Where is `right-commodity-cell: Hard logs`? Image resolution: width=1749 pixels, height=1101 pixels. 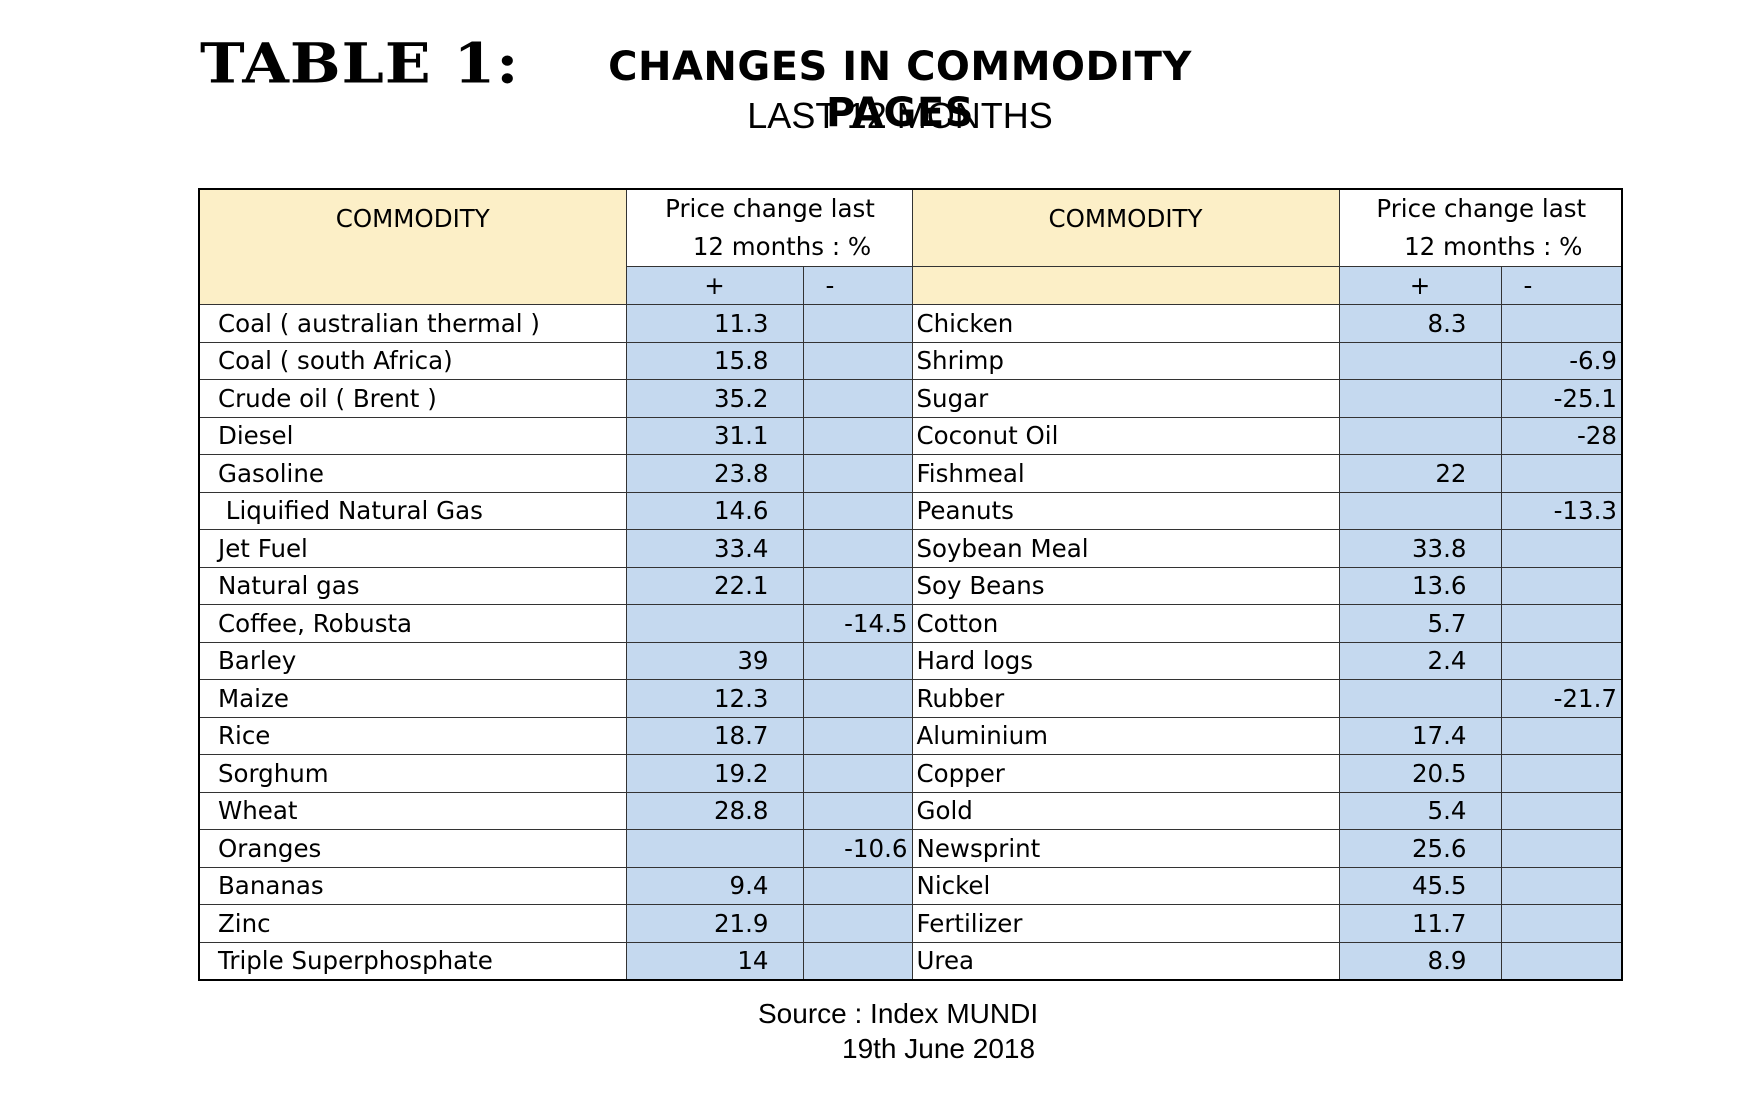 right-commodity-cell: Hard logs is located at coordinates (1125, 660).